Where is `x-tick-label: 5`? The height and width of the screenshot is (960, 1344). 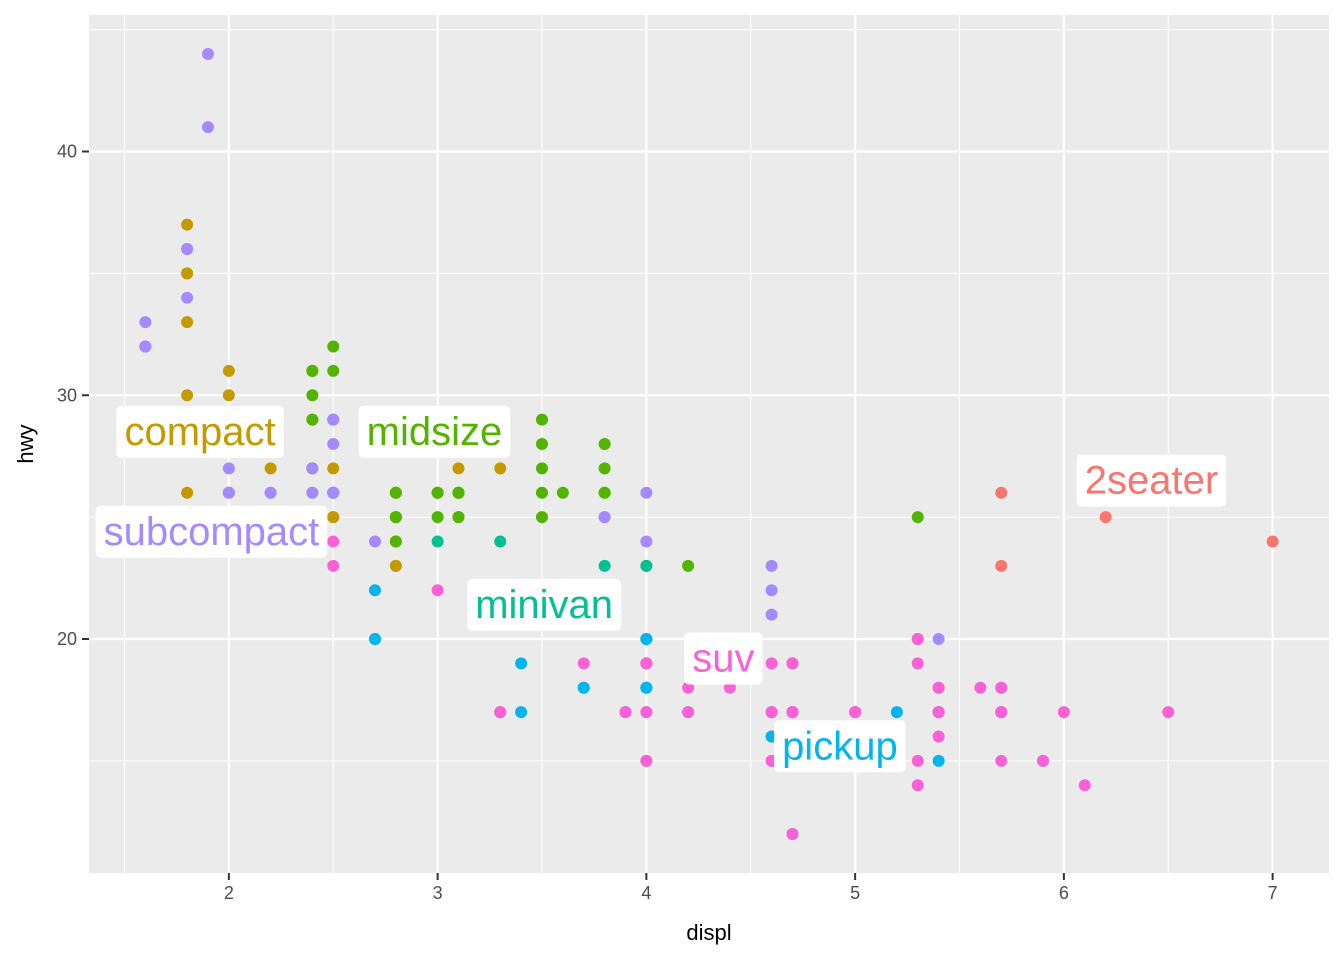
x-tick-label: 5 is located at coordinates (855, 893).